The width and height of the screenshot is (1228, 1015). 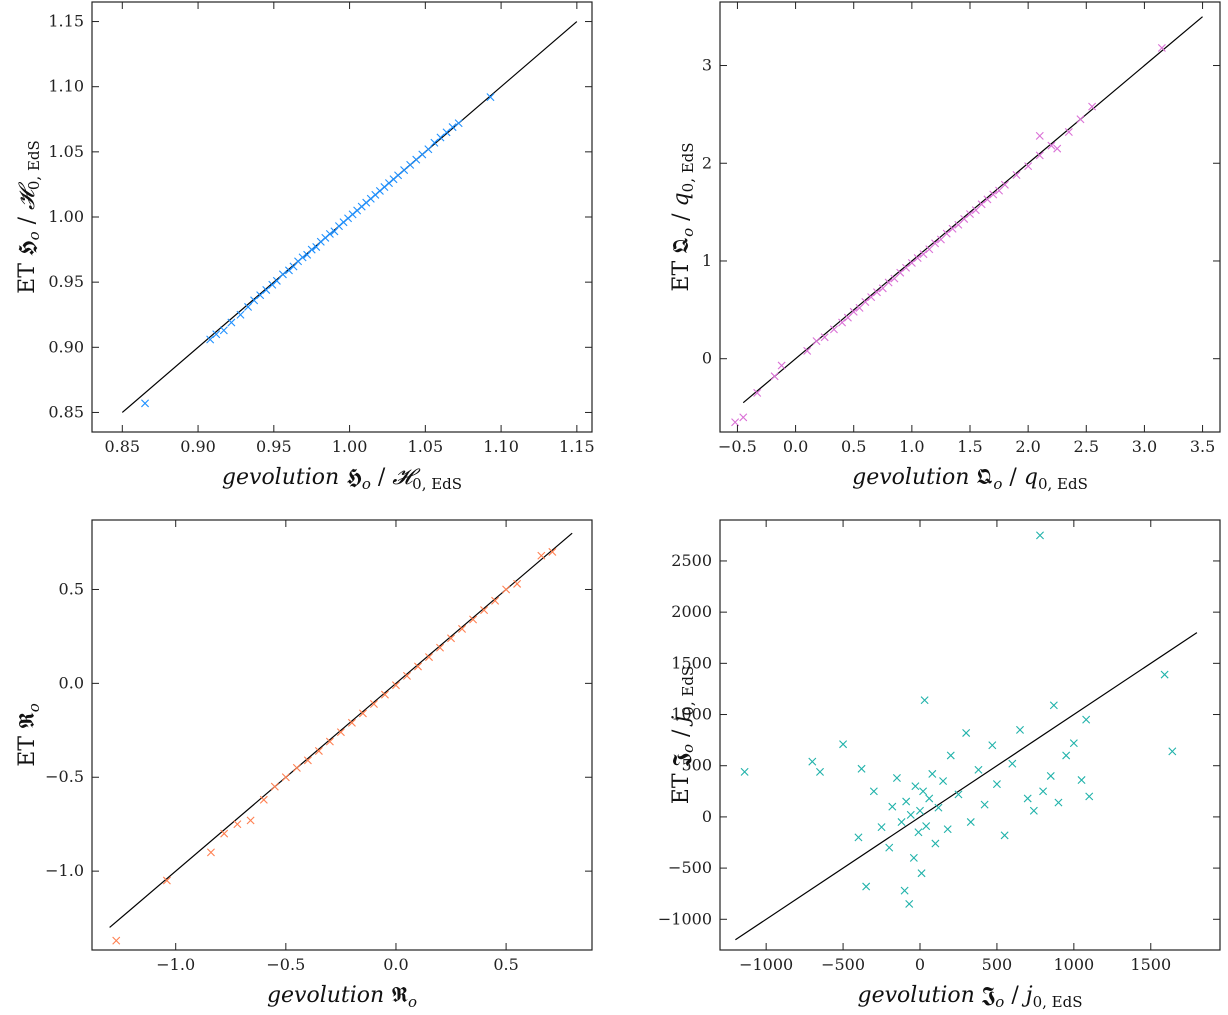 I want to click on x-axis-label: gevolution 𝕼o / q0, EdS, so click(x=970, y=479).